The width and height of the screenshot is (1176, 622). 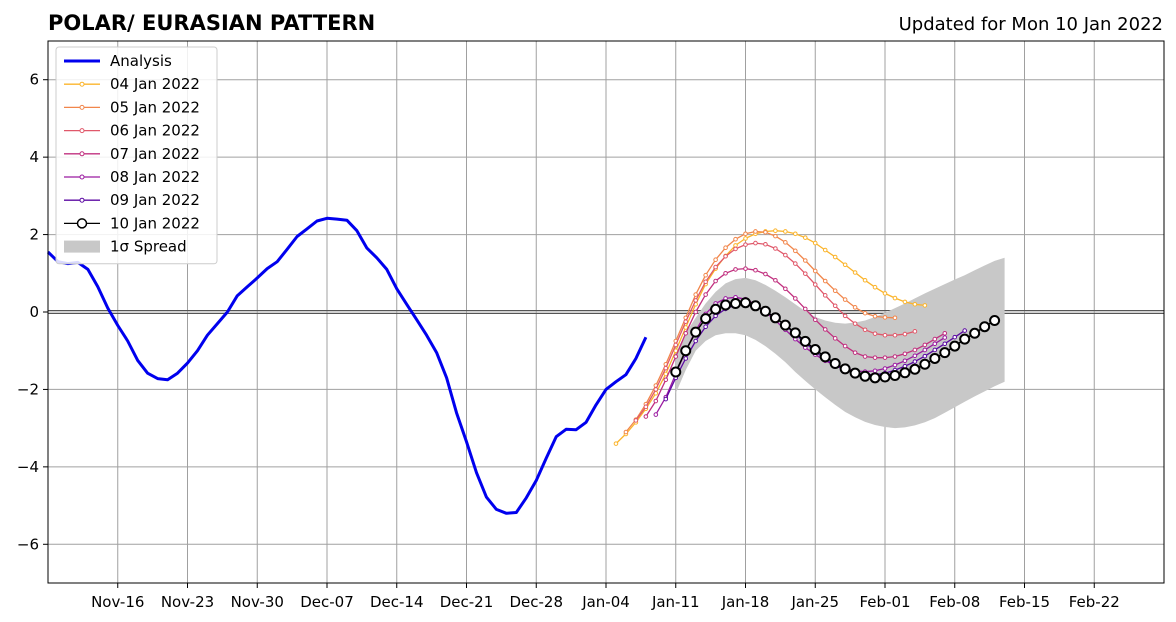 What do you see at coordinates (814, 602) in the screenshot?
I see `x-tick-label: Jan-25` at bounding box center [814, 602].